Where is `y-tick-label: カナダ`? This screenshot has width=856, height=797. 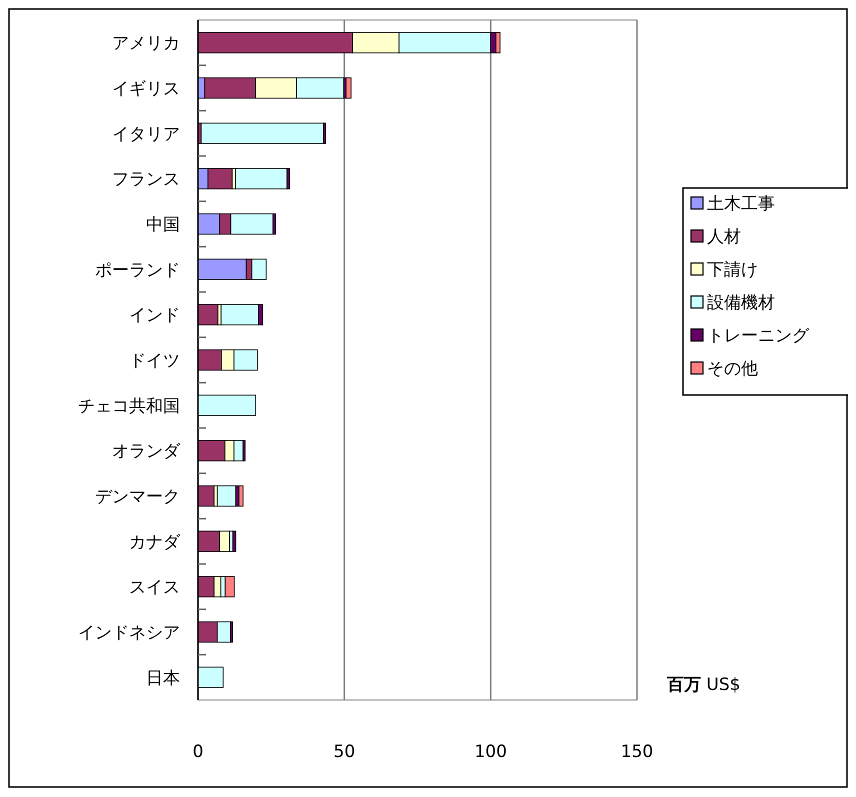
y-tick-label: カナダ is located at coordinates (155, 542).